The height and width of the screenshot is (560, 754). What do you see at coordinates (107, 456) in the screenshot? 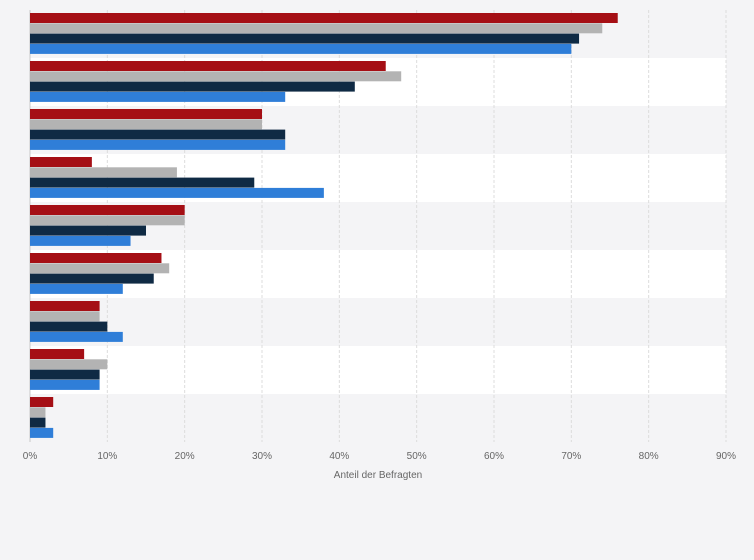
I see `x-tick-label: 10%` at bounding box center [107, 456].